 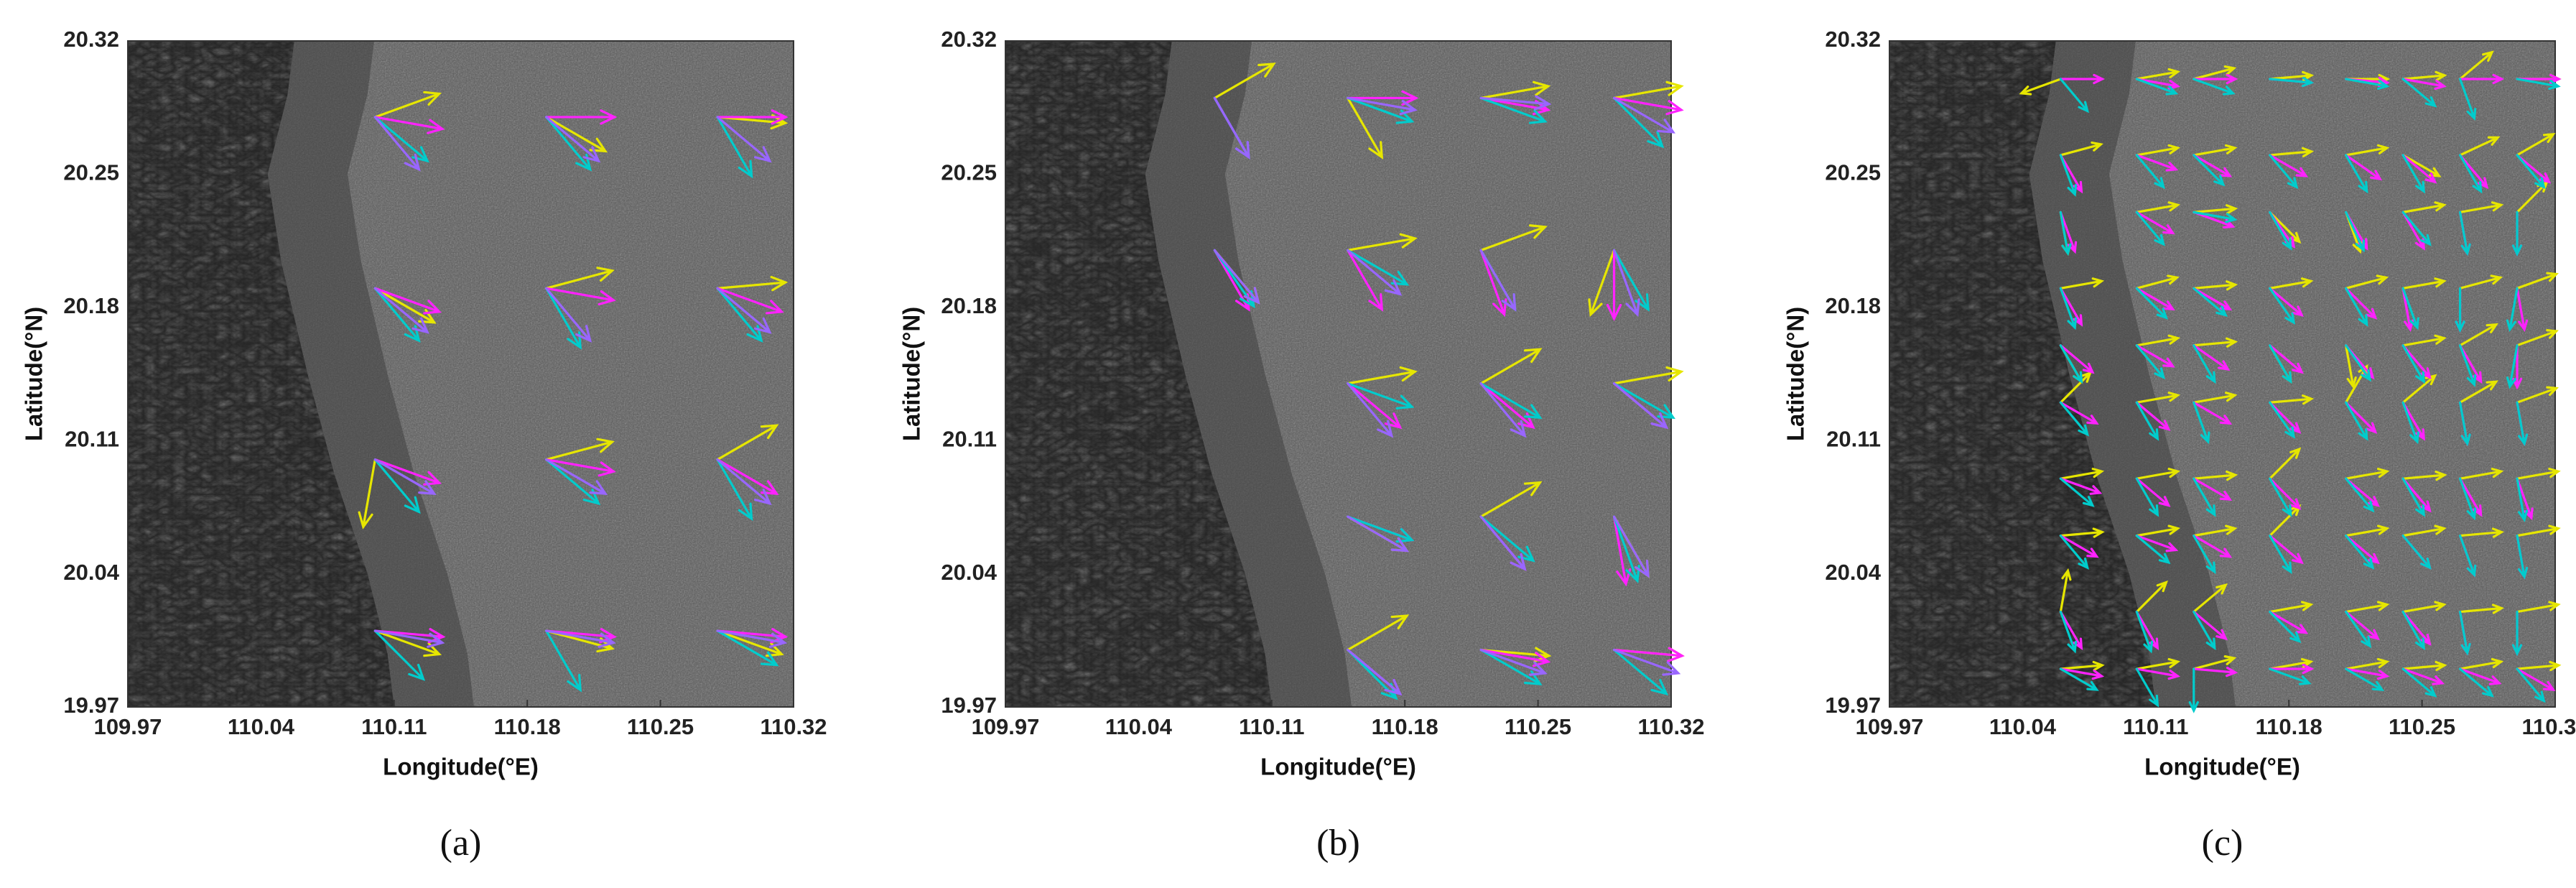 What do you see at coordinates (969, 172) in the screenshot?
I see `y-tick-label: 20.25` at bounding box center [969, 172].